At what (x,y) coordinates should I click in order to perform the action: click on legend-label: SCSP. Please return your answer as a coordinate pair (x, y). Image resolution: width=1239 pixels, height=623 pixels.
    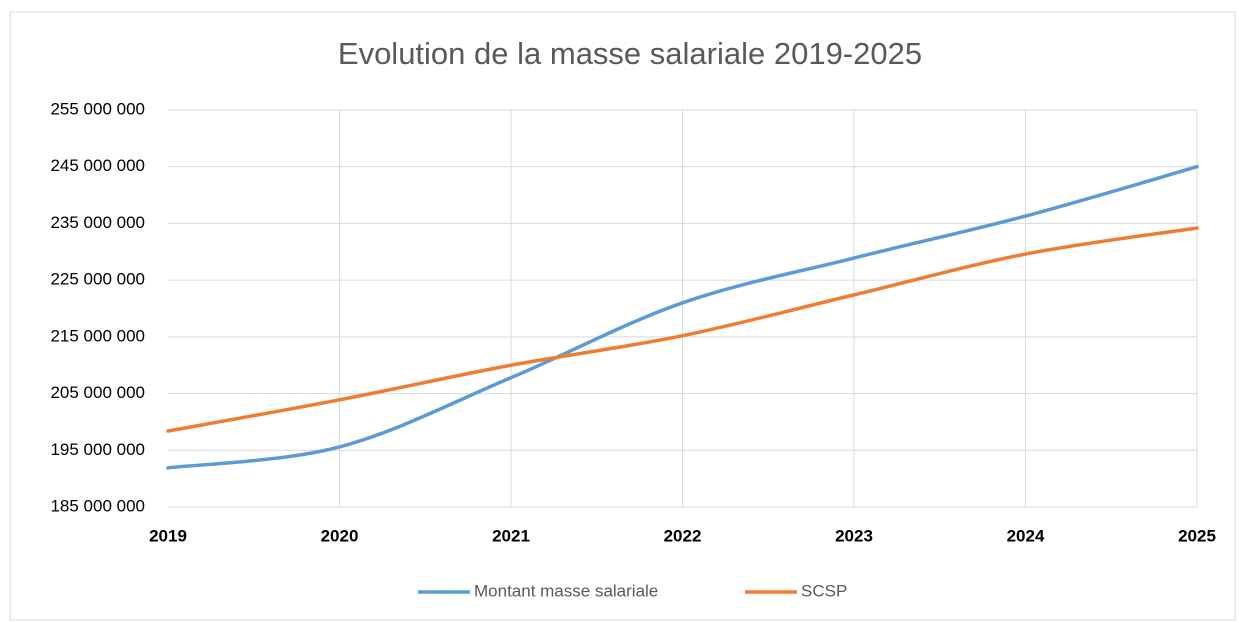
    Looking at the image, I should click on (824, 590).